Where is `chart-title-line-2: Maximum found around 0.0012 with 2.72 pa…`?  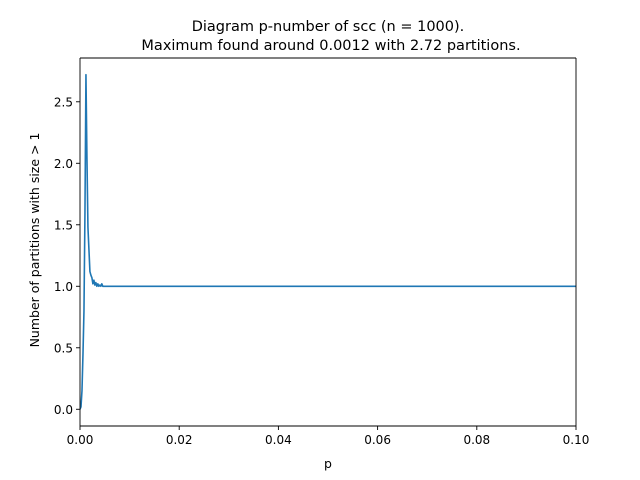 chart-title-line-2: Maximum found around 0.0012 with 2.72 pa… is located at coordinates (330, 46).